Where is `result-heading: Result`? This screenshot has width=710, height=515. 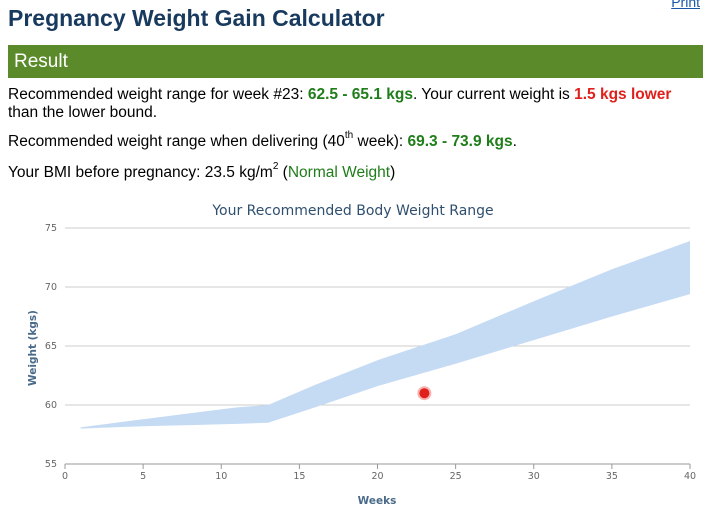 result-heading: Result is located at coordinates (355, 61).